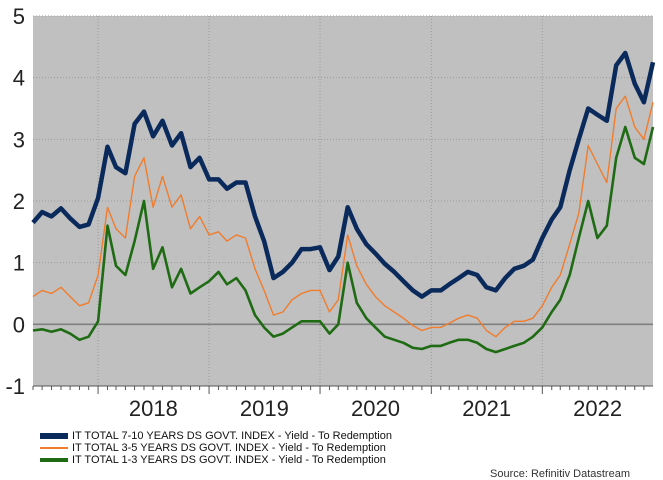  What do you see at coordinates (153, 408) in the screenshot?
I see `x-tick-label: 2018` at bounding box center [153, 408].